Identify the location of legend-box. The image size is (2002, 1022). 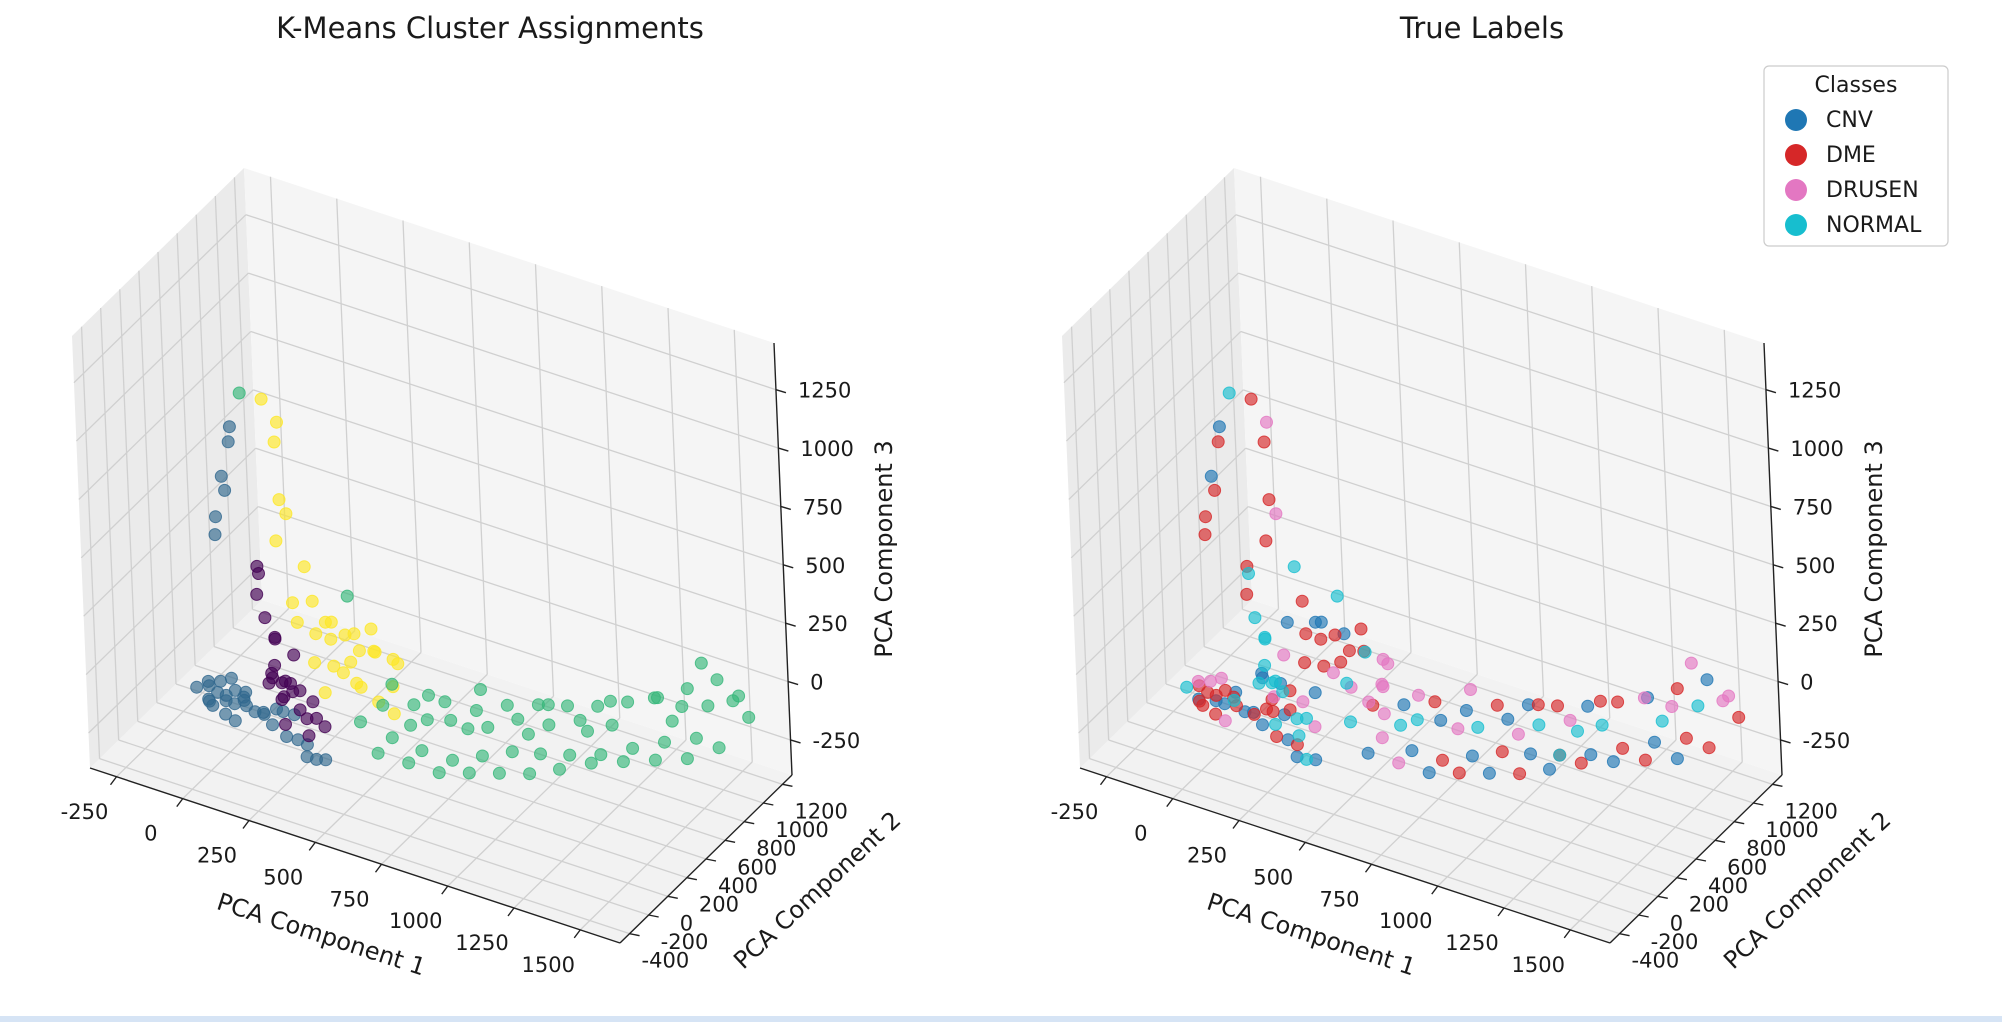
(1856, 156).